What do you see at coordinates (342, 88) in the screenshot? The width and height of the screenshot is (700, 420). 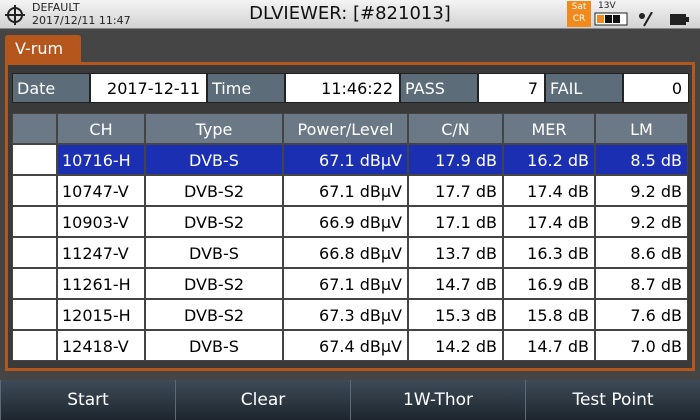 I see `summary-value: 11:46:22` at bounding box center [342, 88].